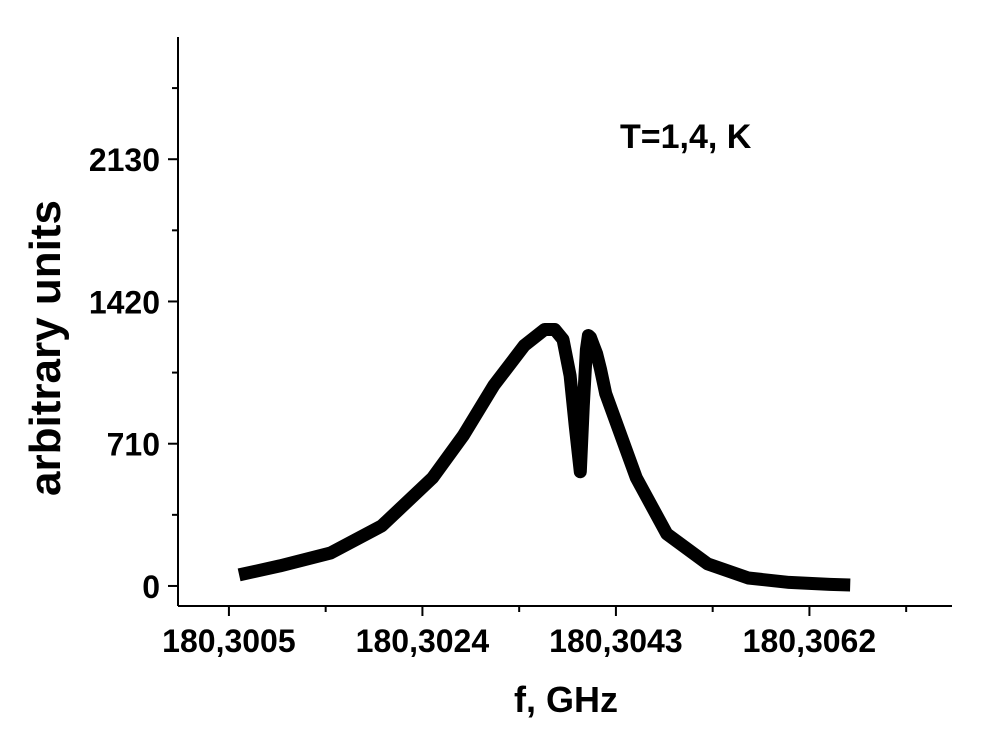 This screenshot has width=997, height=729. I want to click on y-ticks: 0 710 1420 2130, so click(133, 346).